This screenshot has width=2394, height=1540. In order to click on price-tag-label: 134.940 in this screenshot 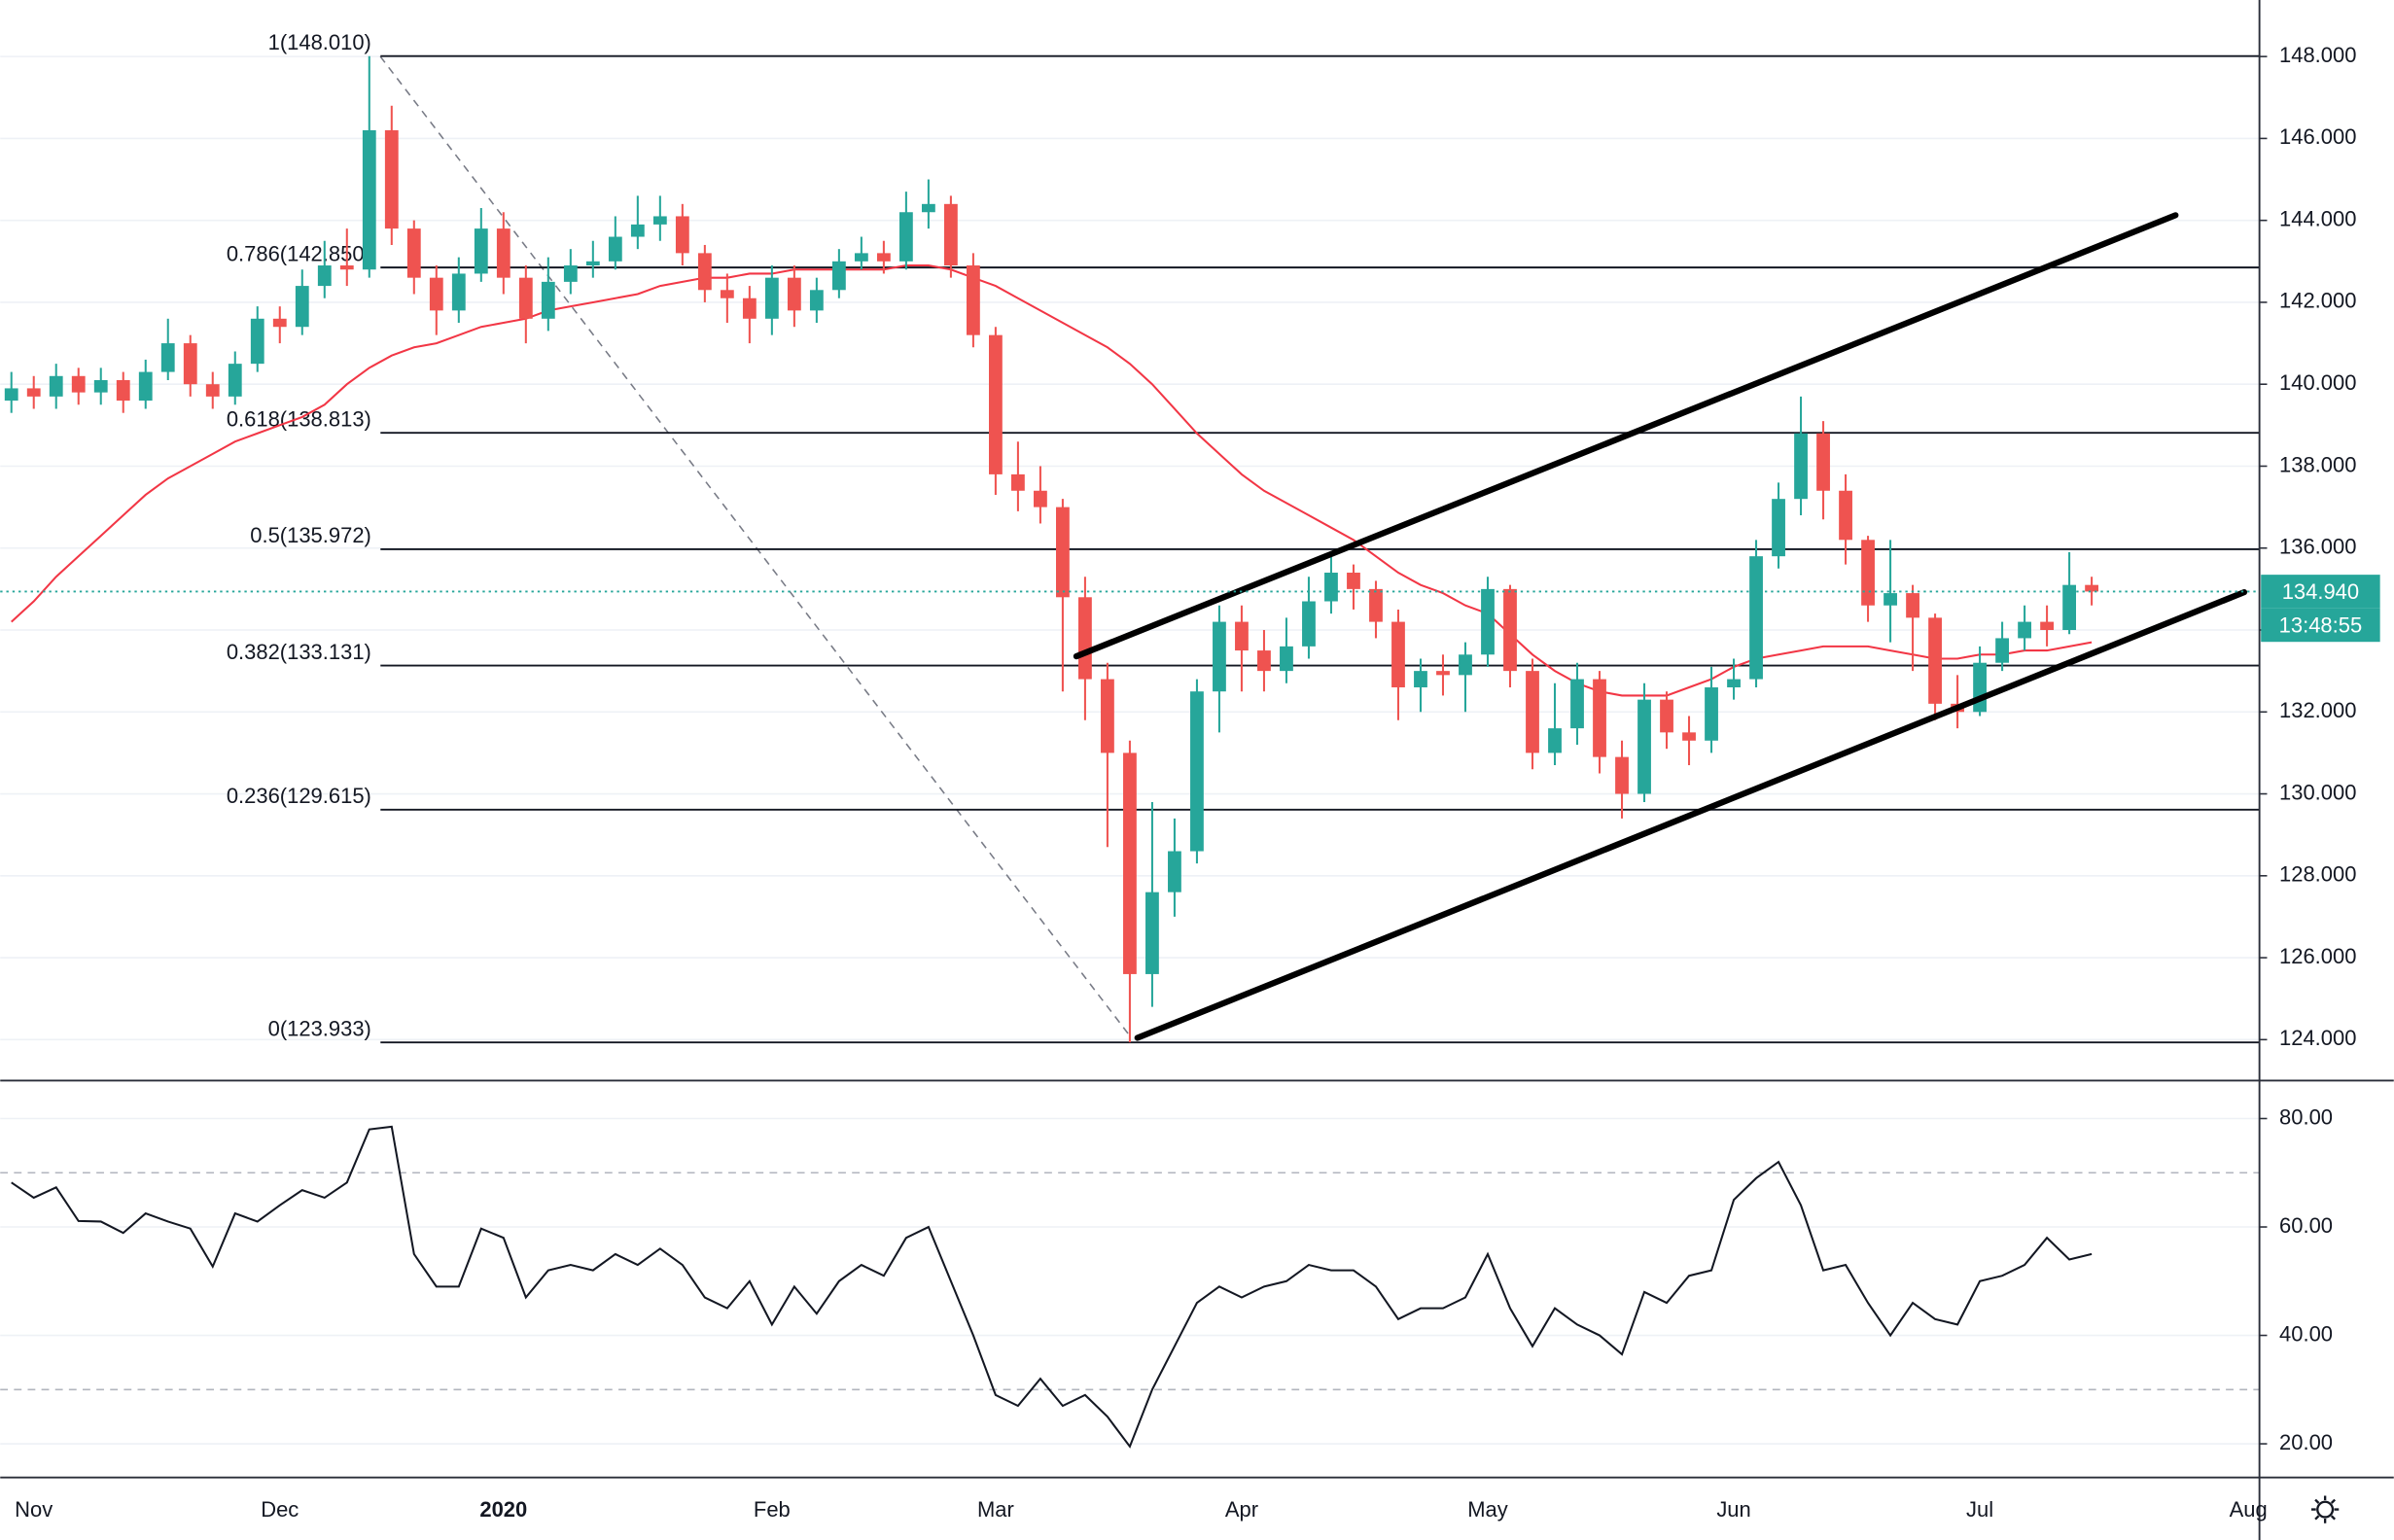, I will do `click(2321, 591)`.